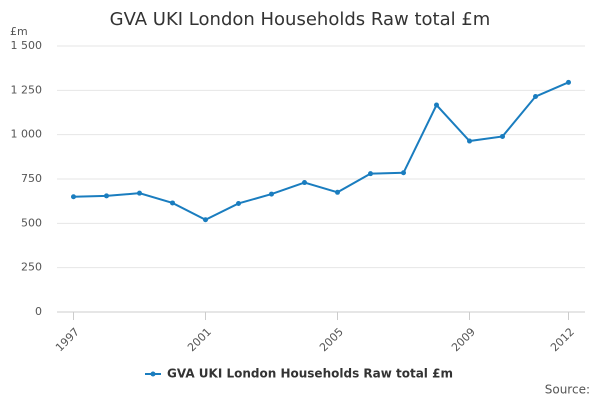 The height and width of the screenshot is (400, 600). I want to click on y-tick-label: 750, so click(31, 178).